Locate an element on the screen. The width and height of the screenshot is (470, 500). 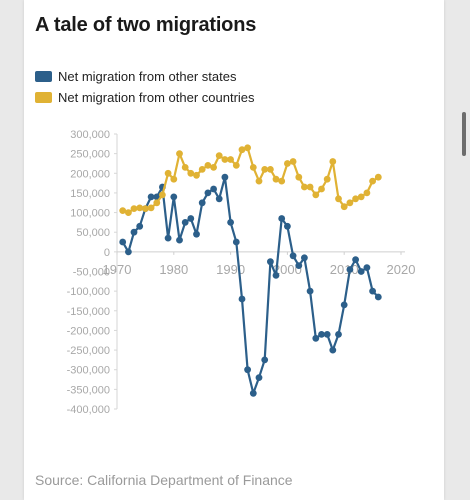
legend-item-states: Net migration from other states is located at coordinates (145, 76).